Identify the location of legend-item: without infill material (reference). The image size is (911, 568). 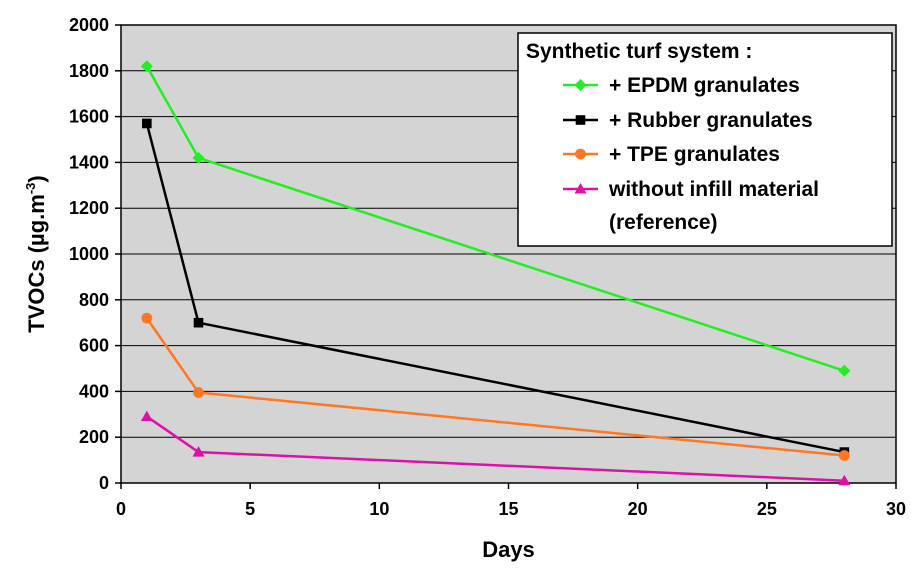
(691, 206).